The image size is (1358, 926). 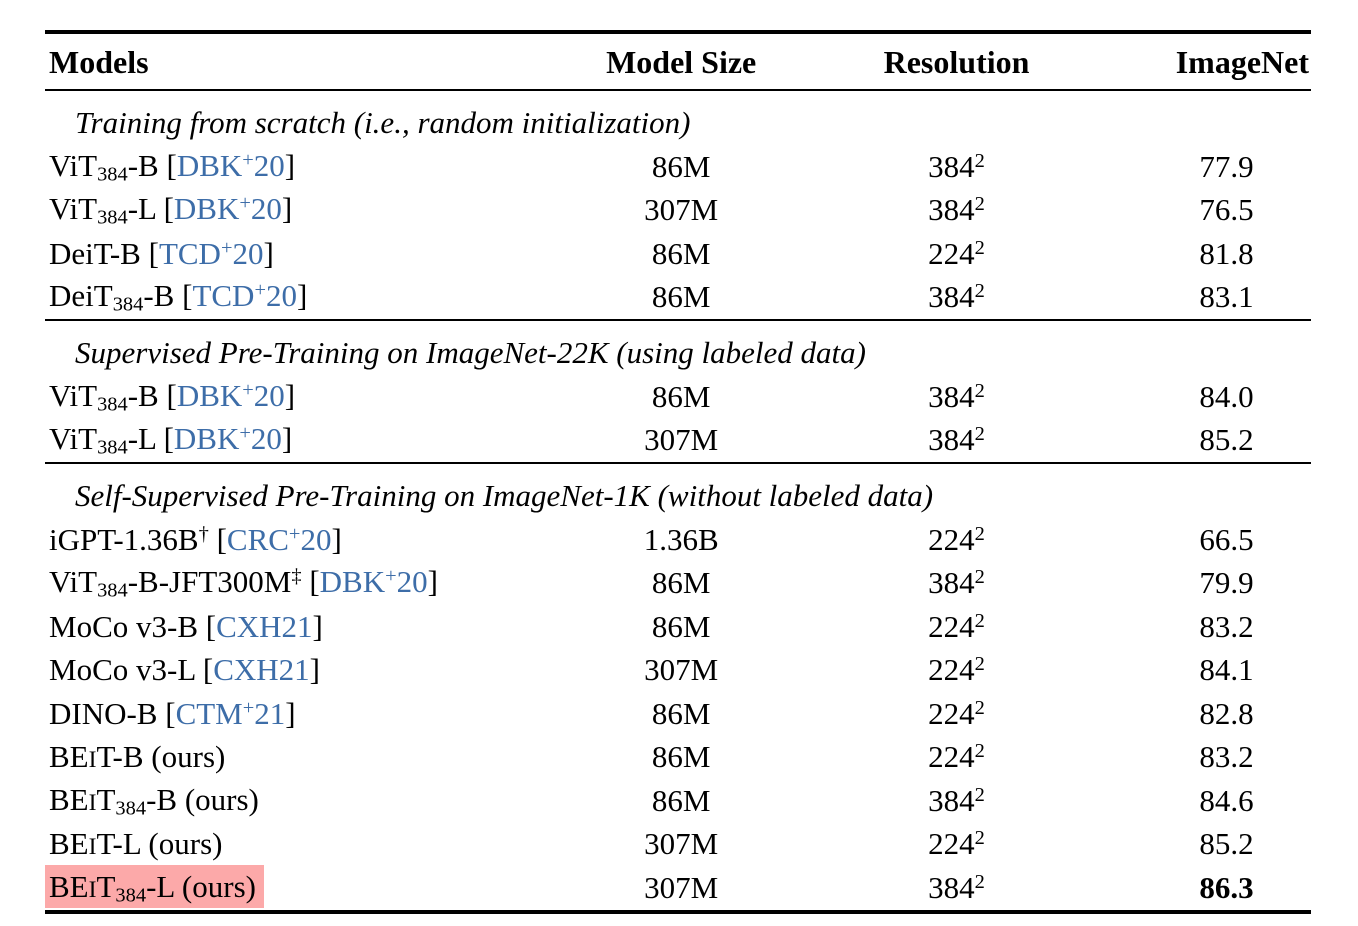 What do you see at coordinates (1226, 583) in the screenshot?
I see `imagenet-accuracy-value: 79.9` at bounding box center [1226, 583].